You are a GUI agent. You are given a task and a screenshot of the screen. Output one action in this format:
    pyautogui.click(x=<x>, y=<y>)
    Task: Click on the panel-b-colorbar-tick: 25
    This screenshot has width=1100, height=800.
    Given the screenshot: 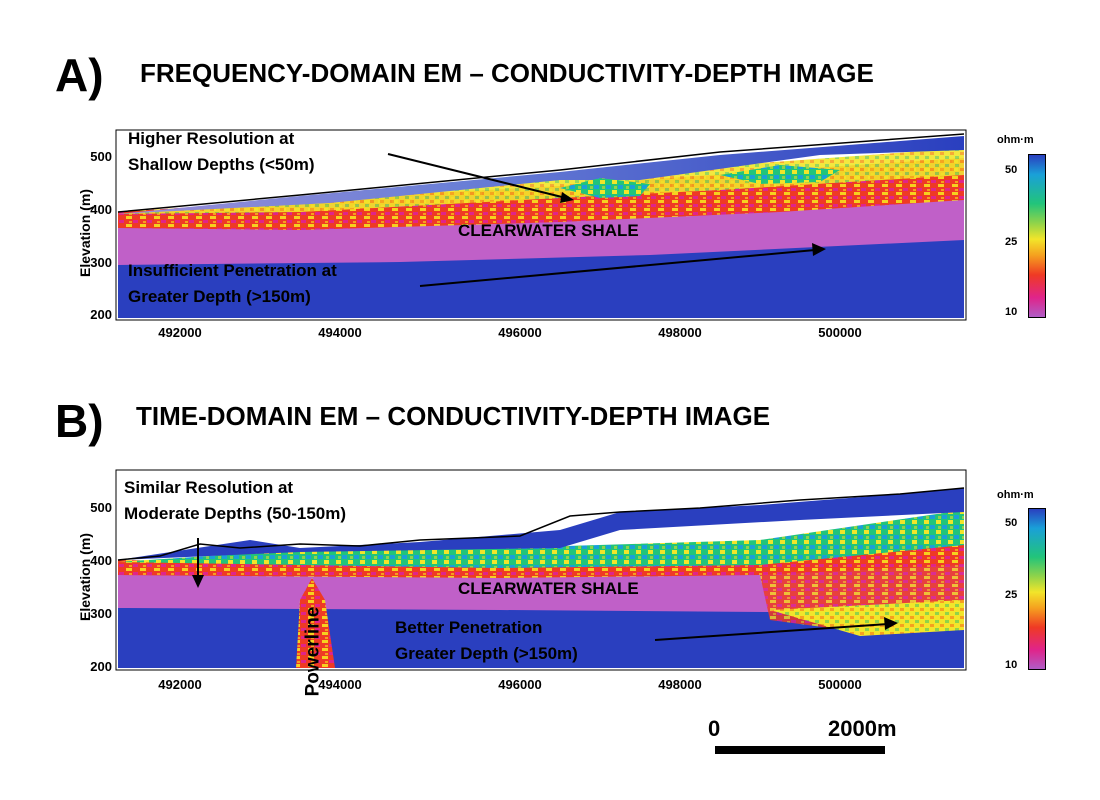 What is the action you would take?
    pyautogui.click(x=1011, y=595)
    